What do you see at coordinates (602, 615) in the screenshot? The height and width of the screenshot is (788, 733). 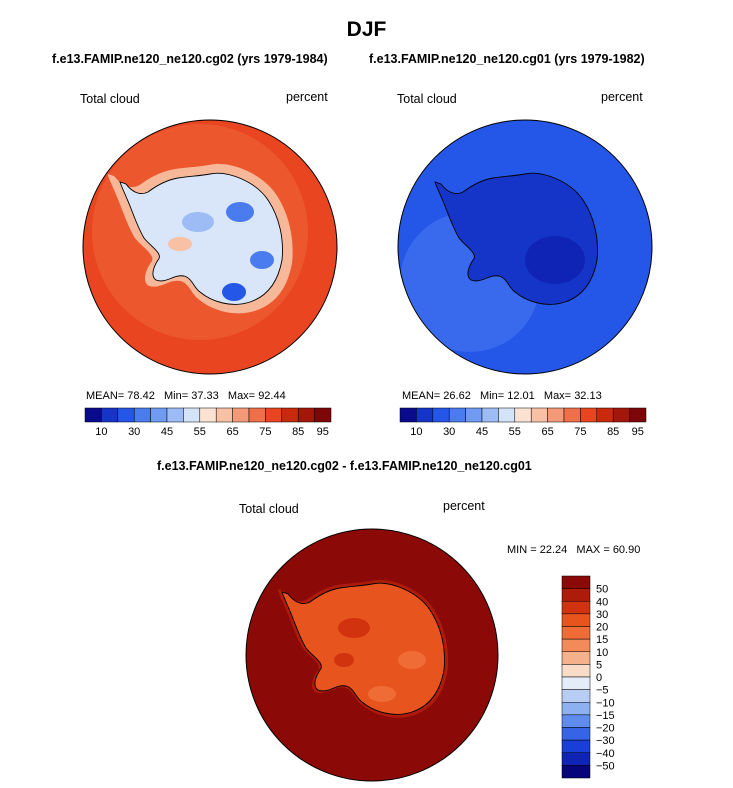 I see `diff-colorbar-tick-label-2: 30` at bounding box center [602, 615].